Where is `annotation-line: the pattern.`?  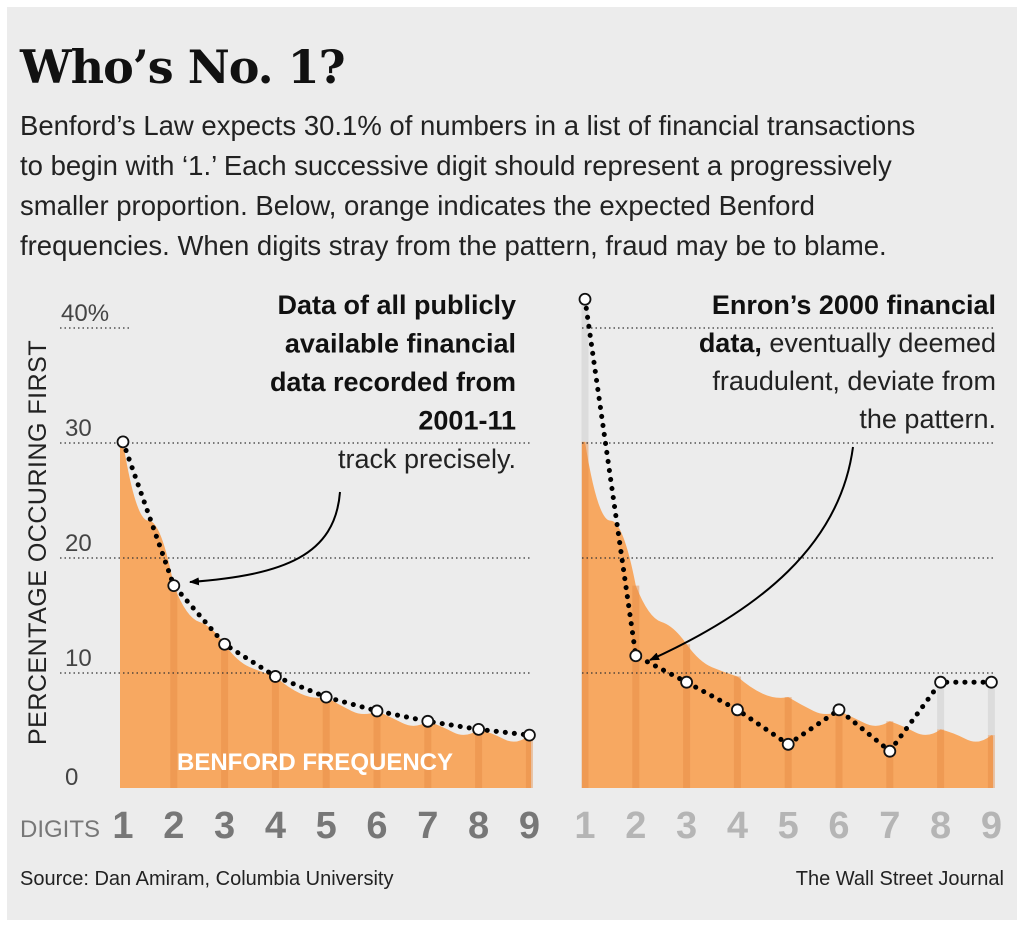 annotation-line: the pattern. is located at coordinates (927, 419).